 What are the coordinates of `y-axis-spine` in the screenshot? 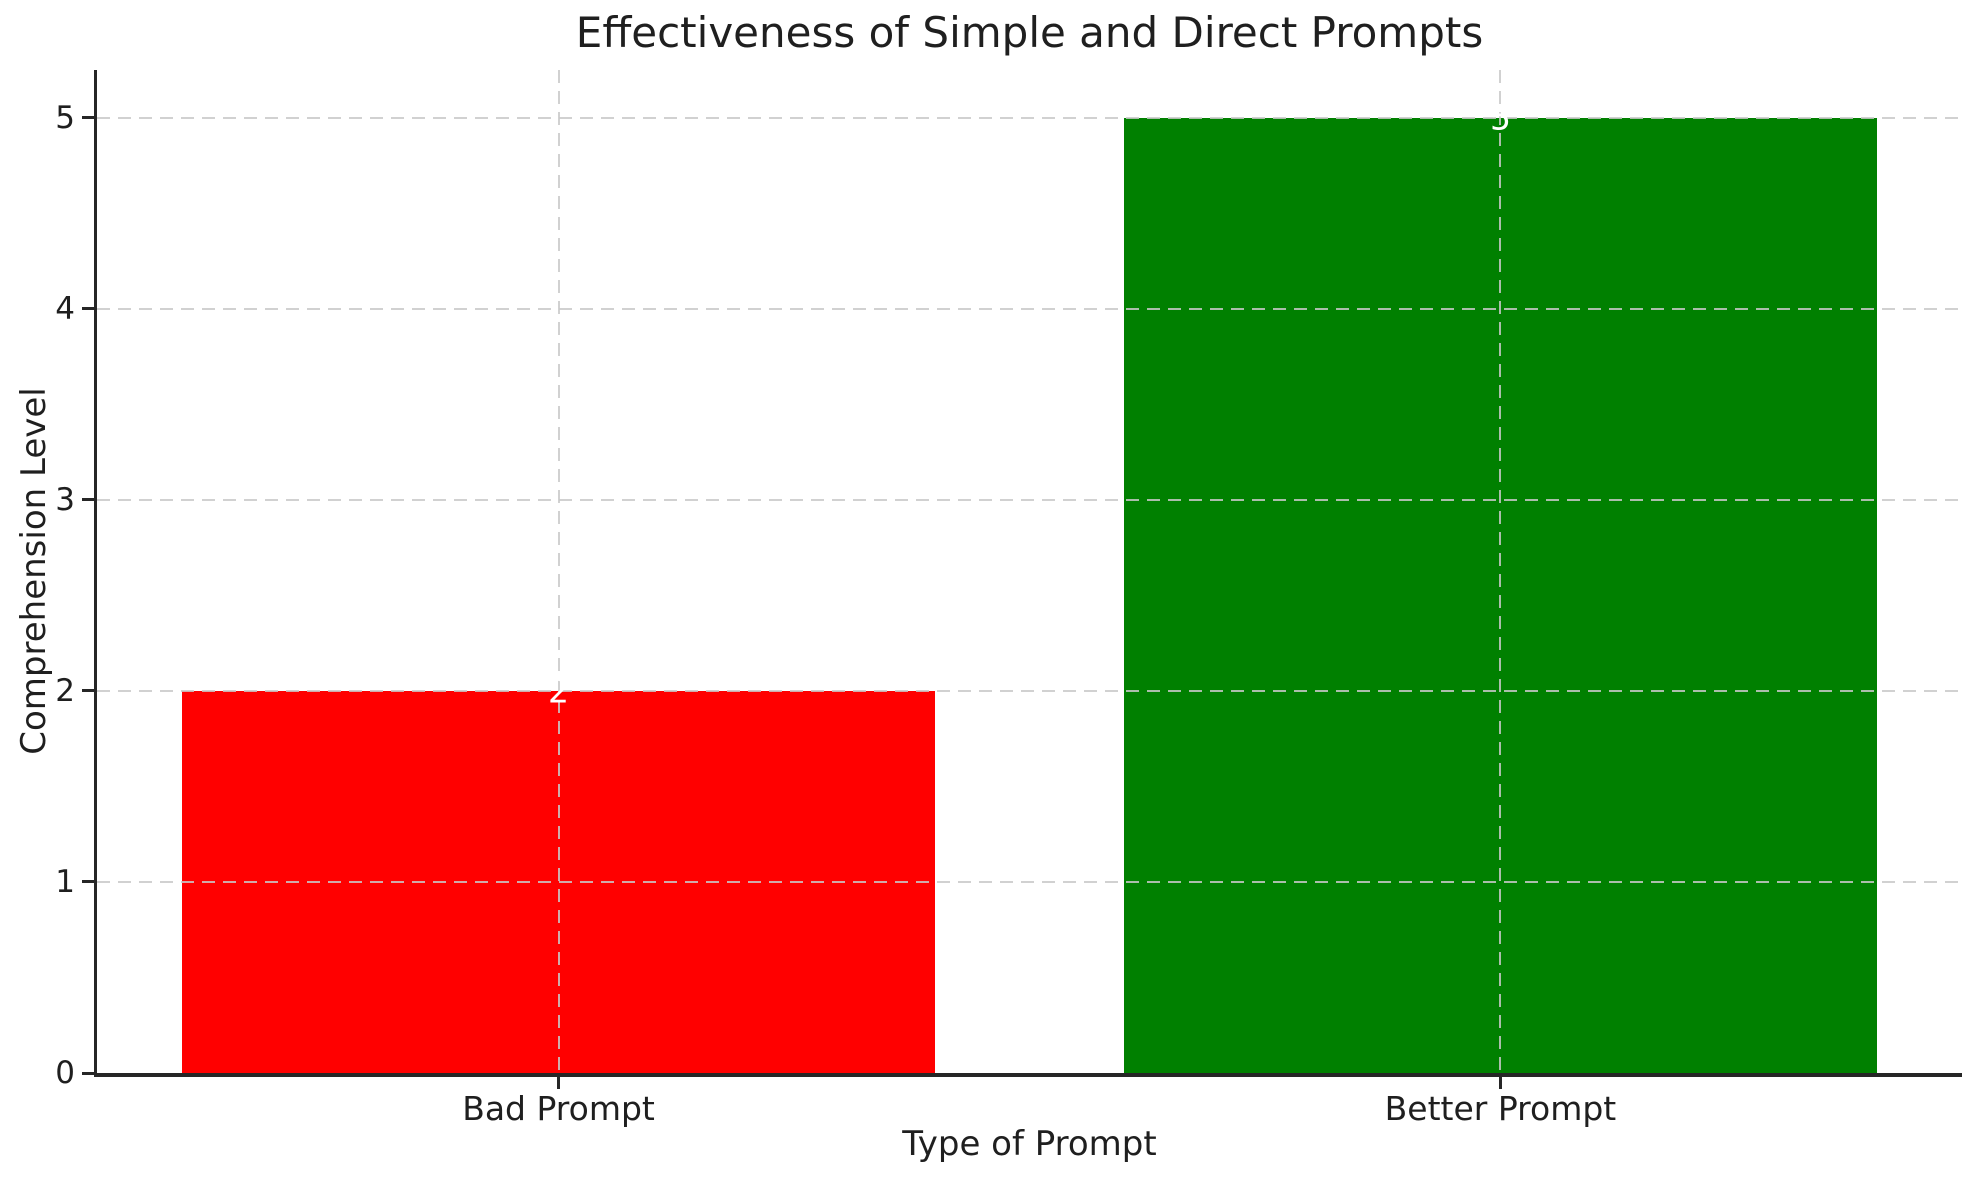 It's located at (95, 571).